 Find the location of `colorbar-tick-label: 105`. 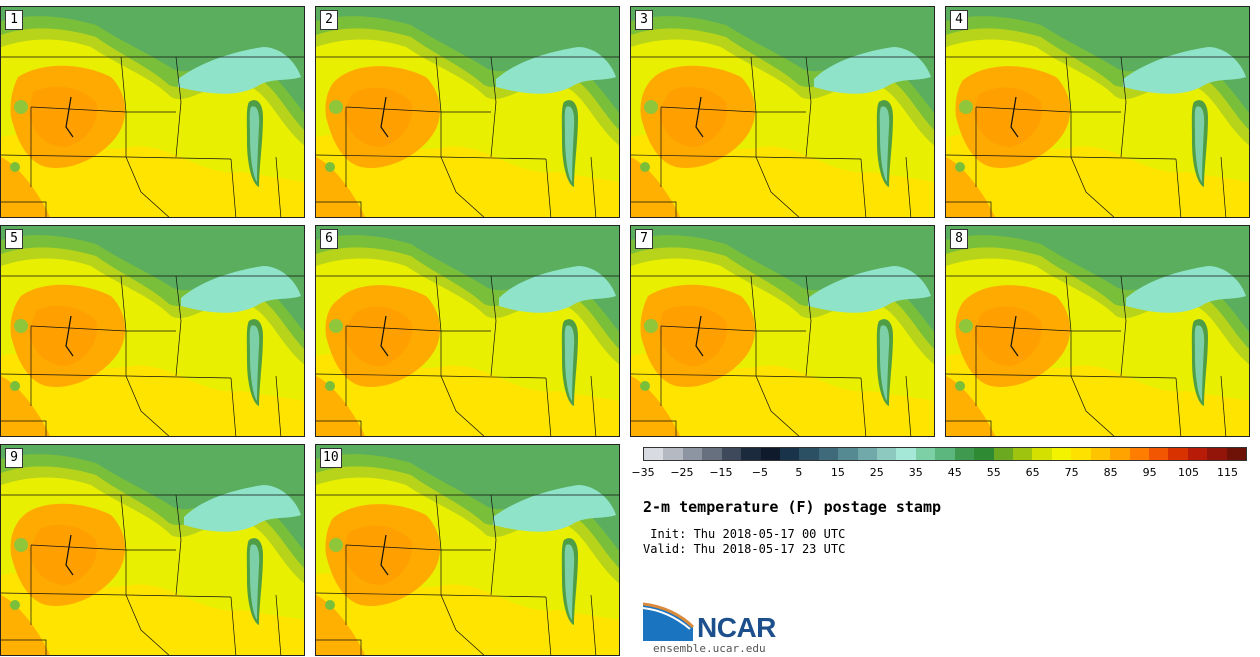

colorbar-tick-label: 105 is located at coordinates (1189, 472).